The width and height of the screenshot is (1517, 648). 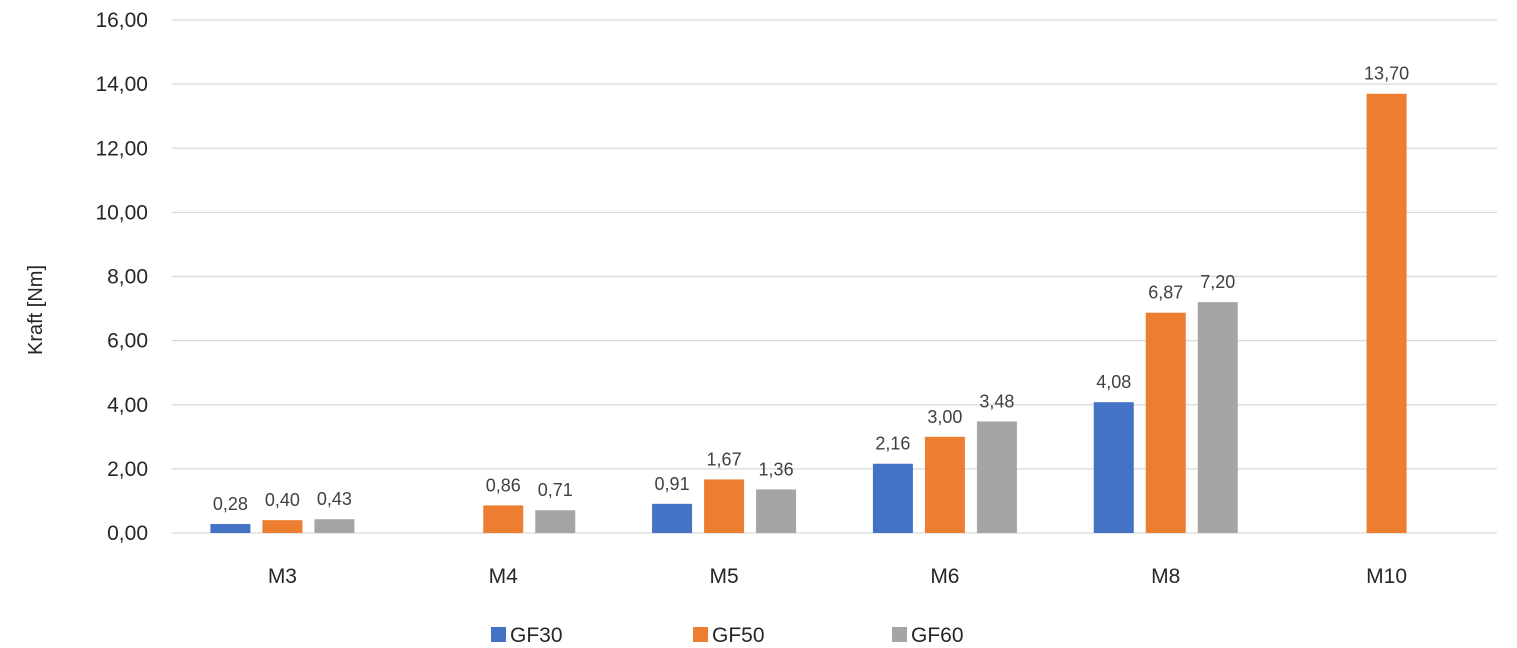 I want to click on bar-gf60-m4, so click(x=555, y=521).